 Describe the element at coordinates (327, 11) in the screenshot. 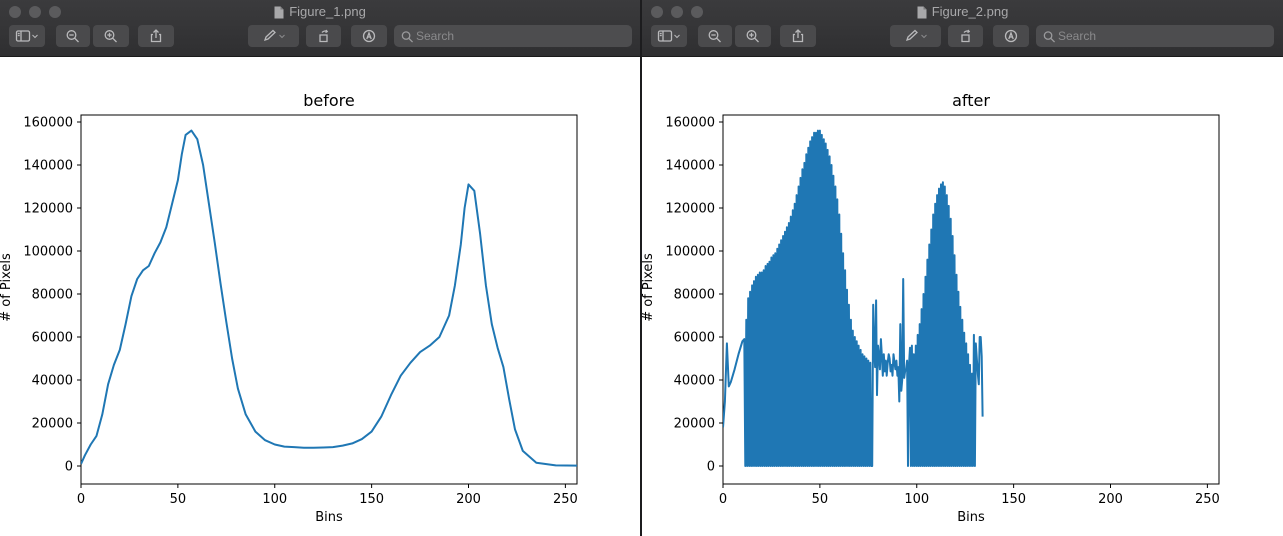

I see `window-title-text: Figure_1.png` at that location.